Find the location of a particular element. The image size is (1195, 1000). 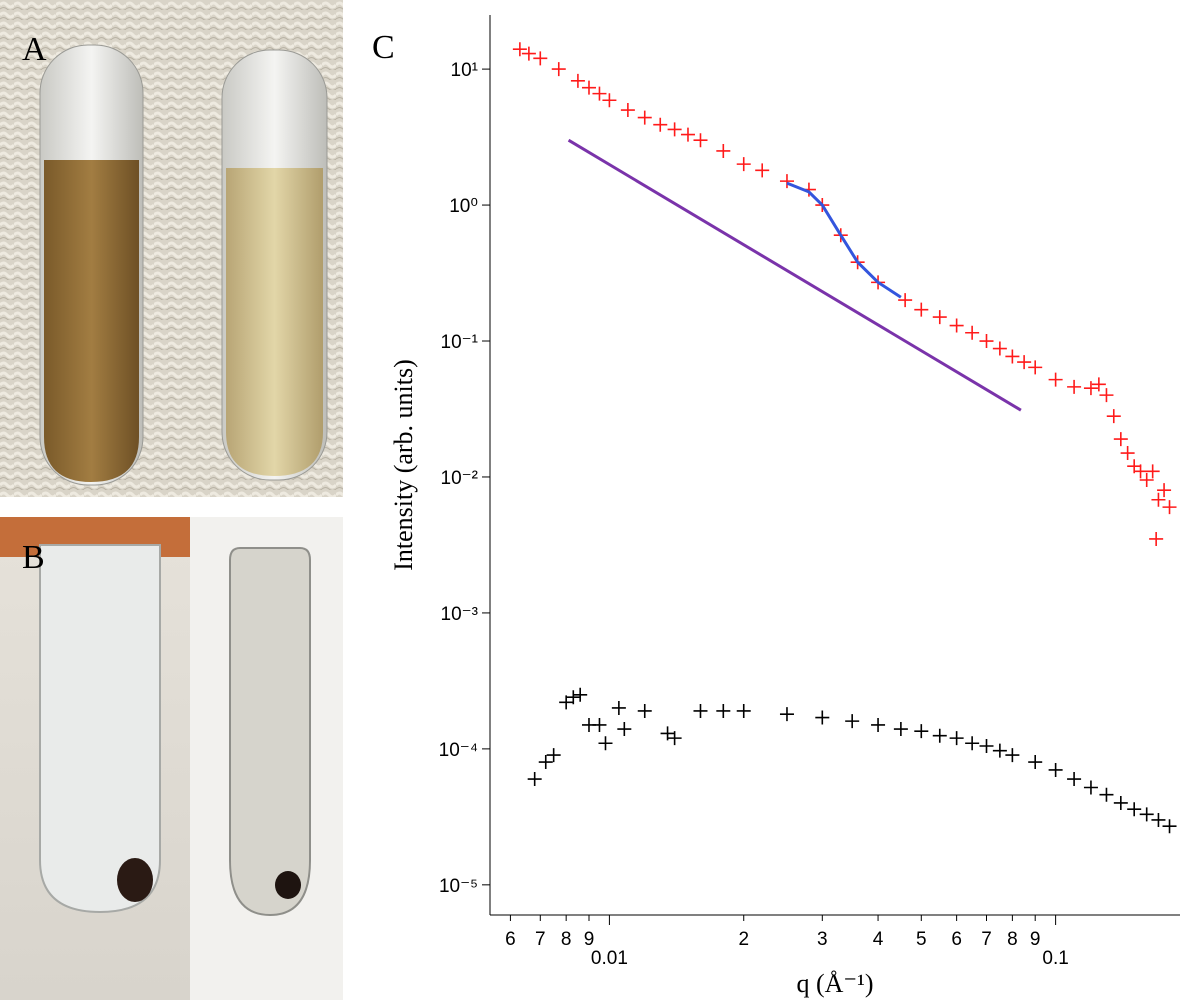

y-tick-label: 10⁻⁵ is located at coordinates (458, 886).